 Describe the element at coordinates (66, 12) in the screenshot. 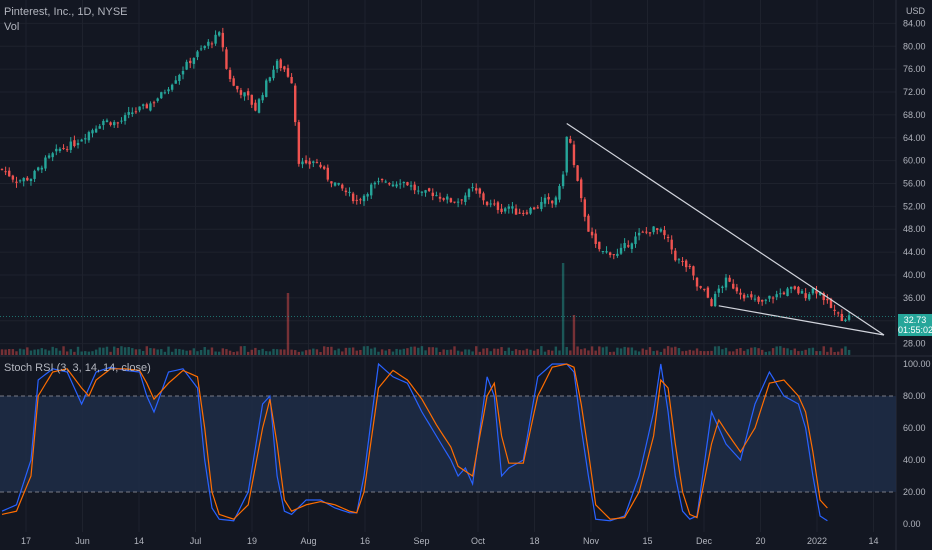

I see `symbol-title: Pinterest, Inc., 1D, NYSE` at that location.